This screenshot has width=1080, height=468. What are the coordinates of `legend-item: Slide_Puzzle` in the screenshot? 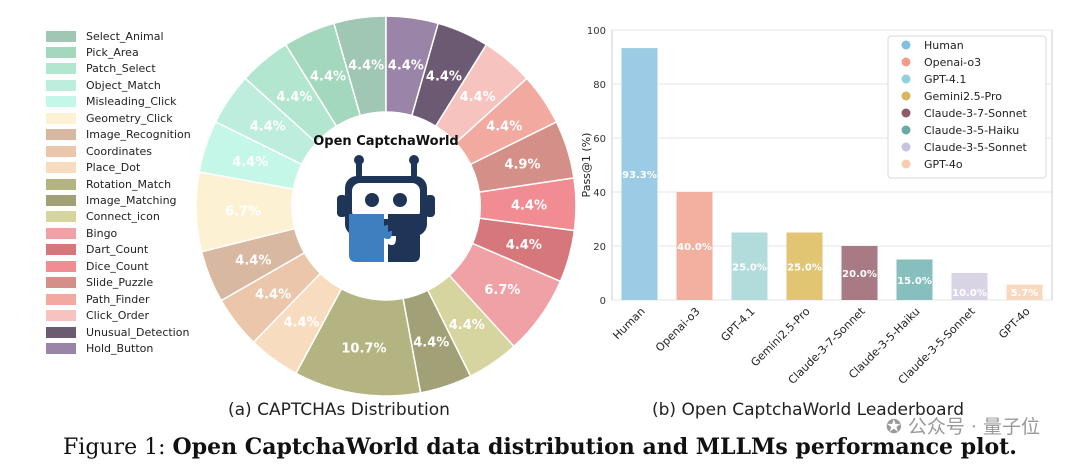 It's located at (99, 283).